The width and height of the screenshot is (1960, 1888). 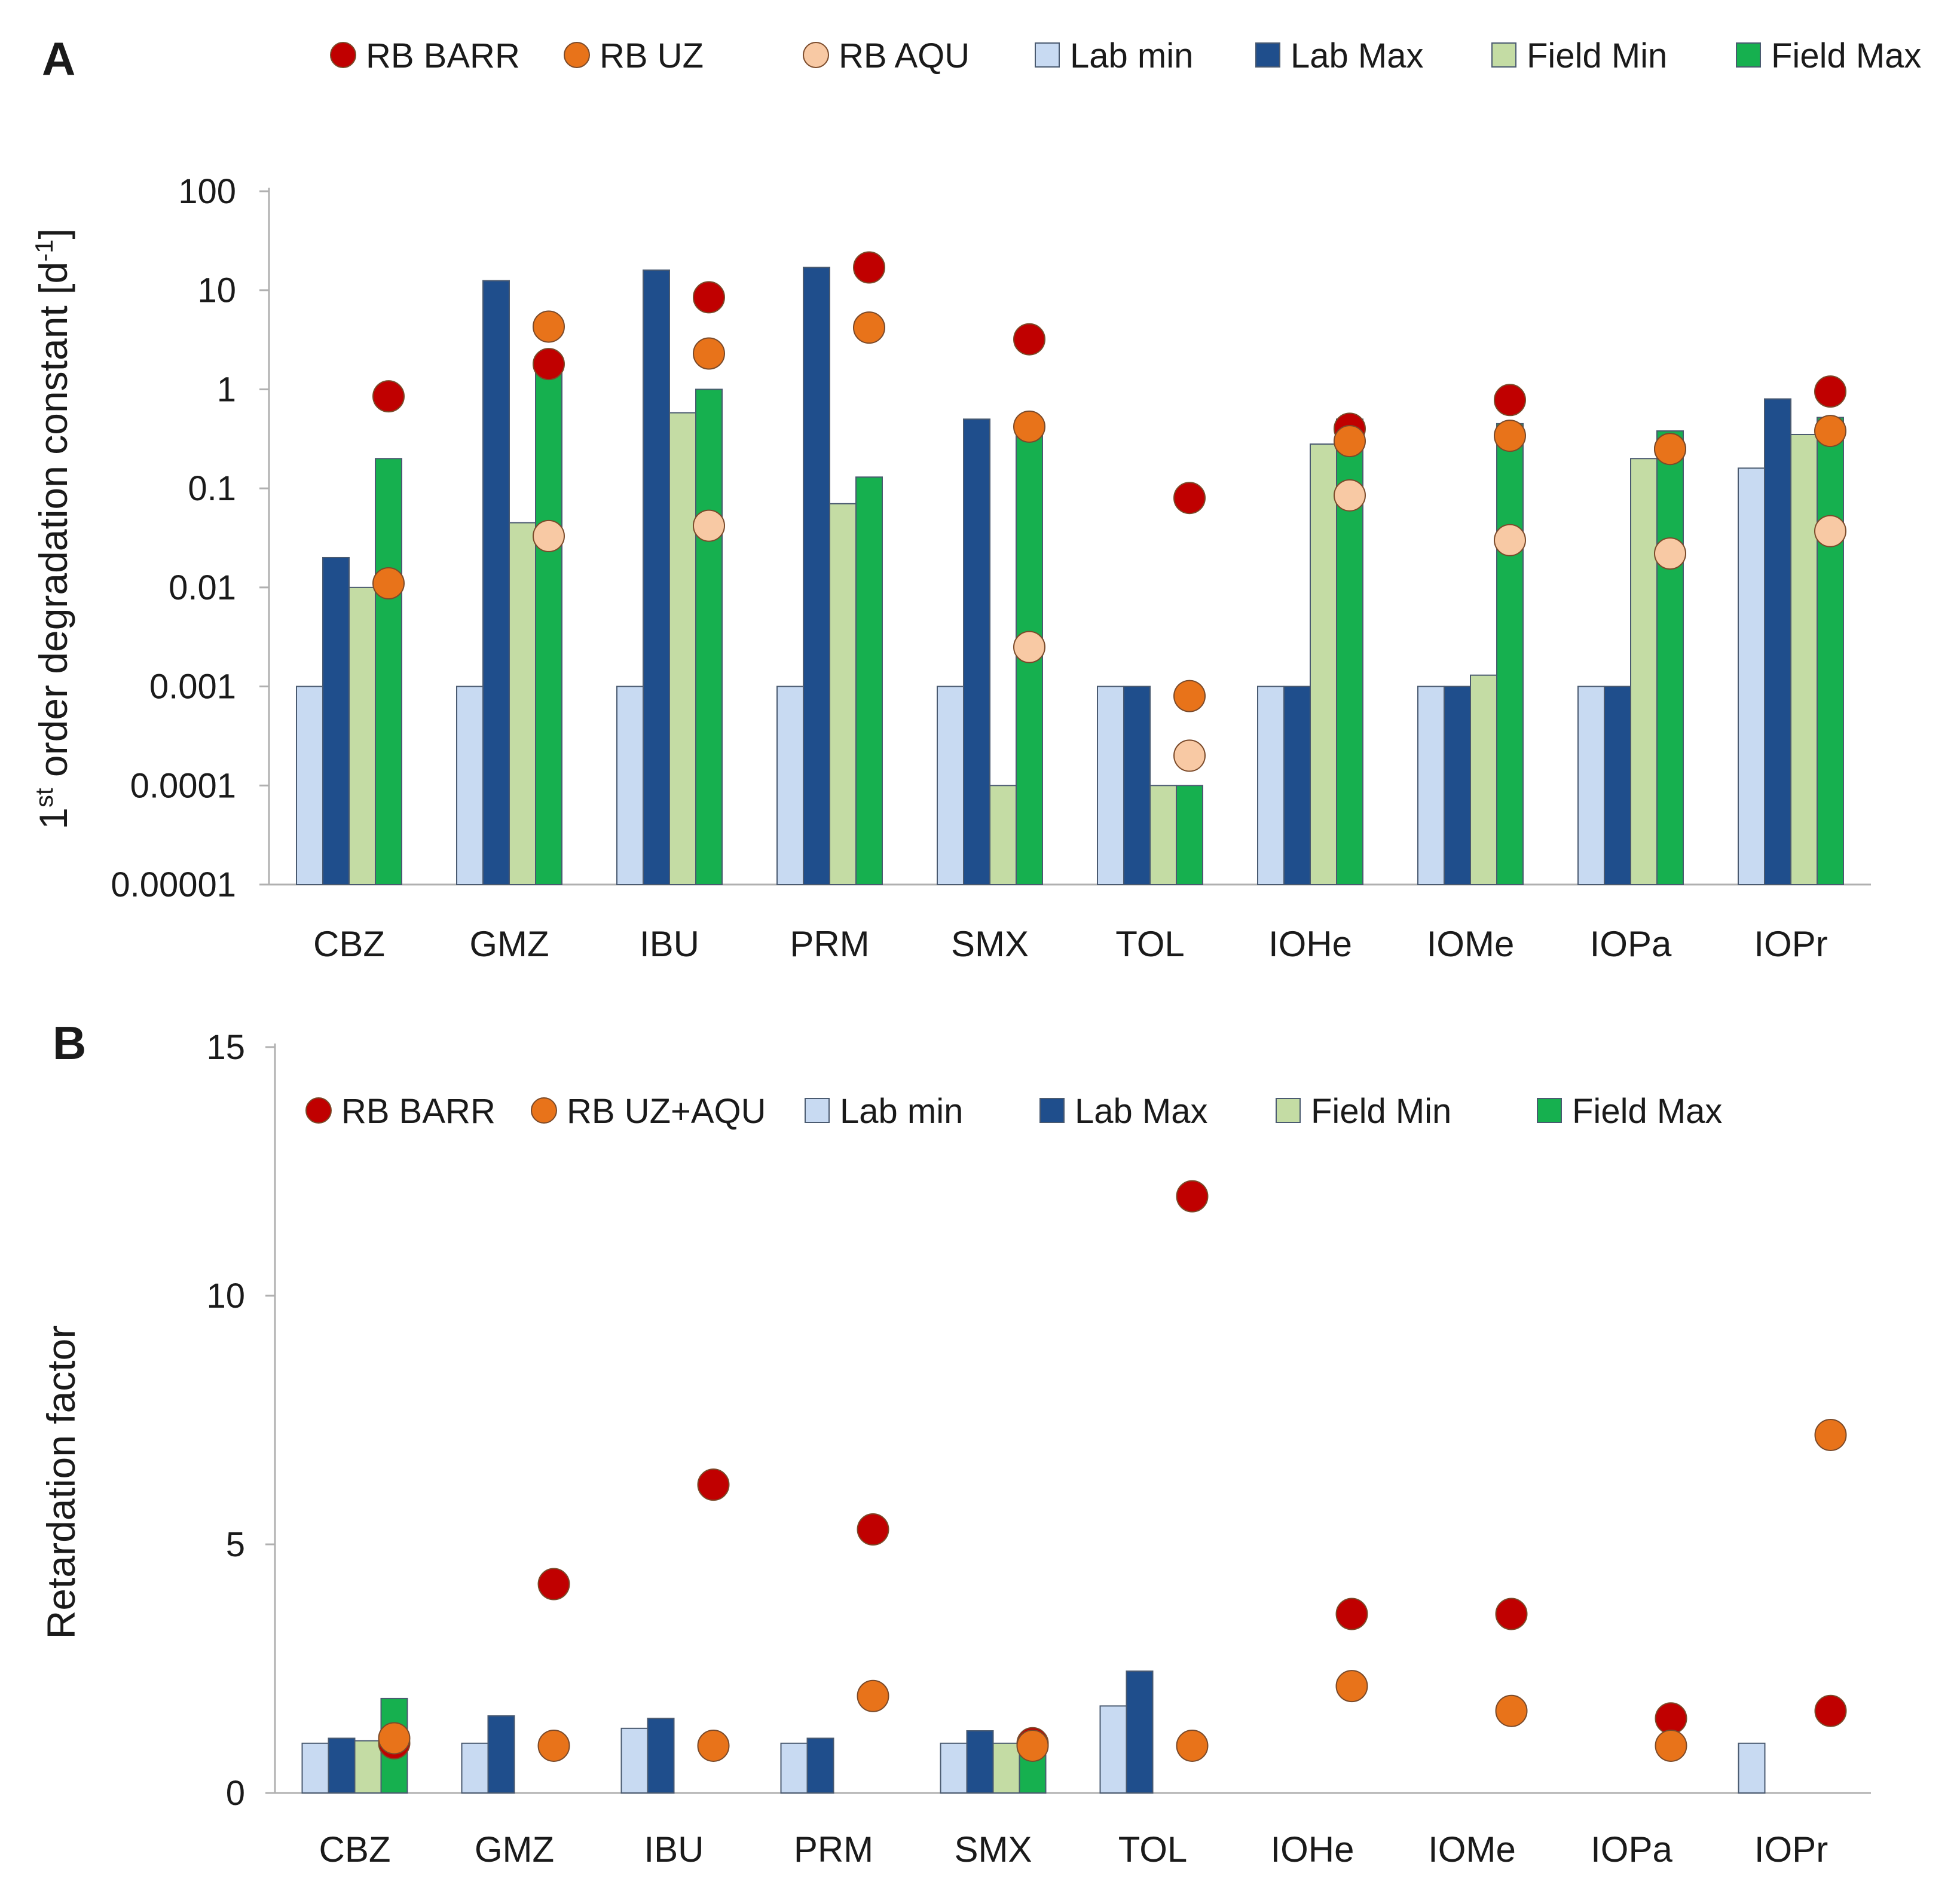 I want to click on panel-b-point-rb-barr-ibu, so click(x=713, y=1484).